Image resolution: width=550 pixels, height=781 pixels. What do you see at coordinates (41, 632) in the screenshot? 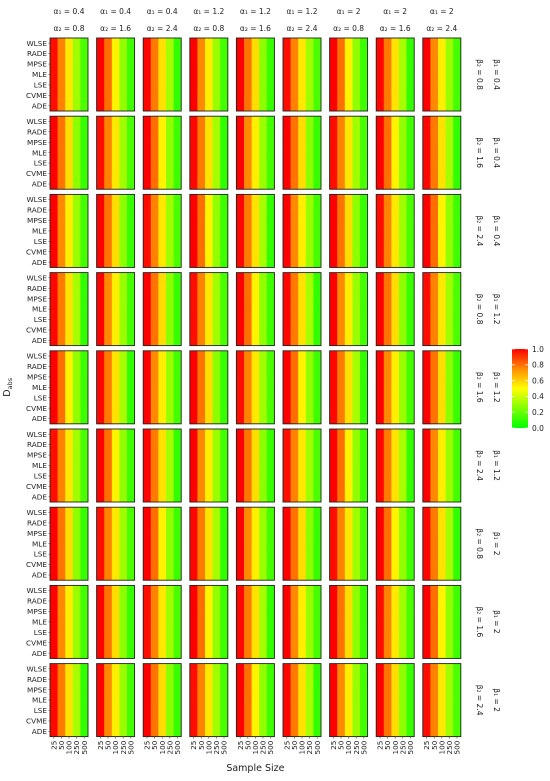
I see `y-tick-label: LSE` at bounding box center [41, 632].